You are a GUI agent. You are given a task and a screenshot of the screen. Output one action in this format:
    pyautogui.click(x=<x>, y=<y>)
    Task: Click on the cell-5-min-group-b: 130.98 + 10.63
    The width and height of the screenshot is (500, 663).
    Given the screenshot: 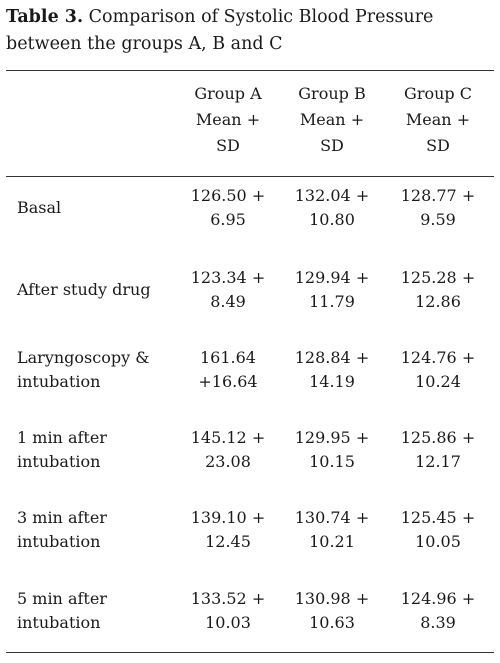 What is the action you would take?
    pyautogui.click(x=332, y=611)
    